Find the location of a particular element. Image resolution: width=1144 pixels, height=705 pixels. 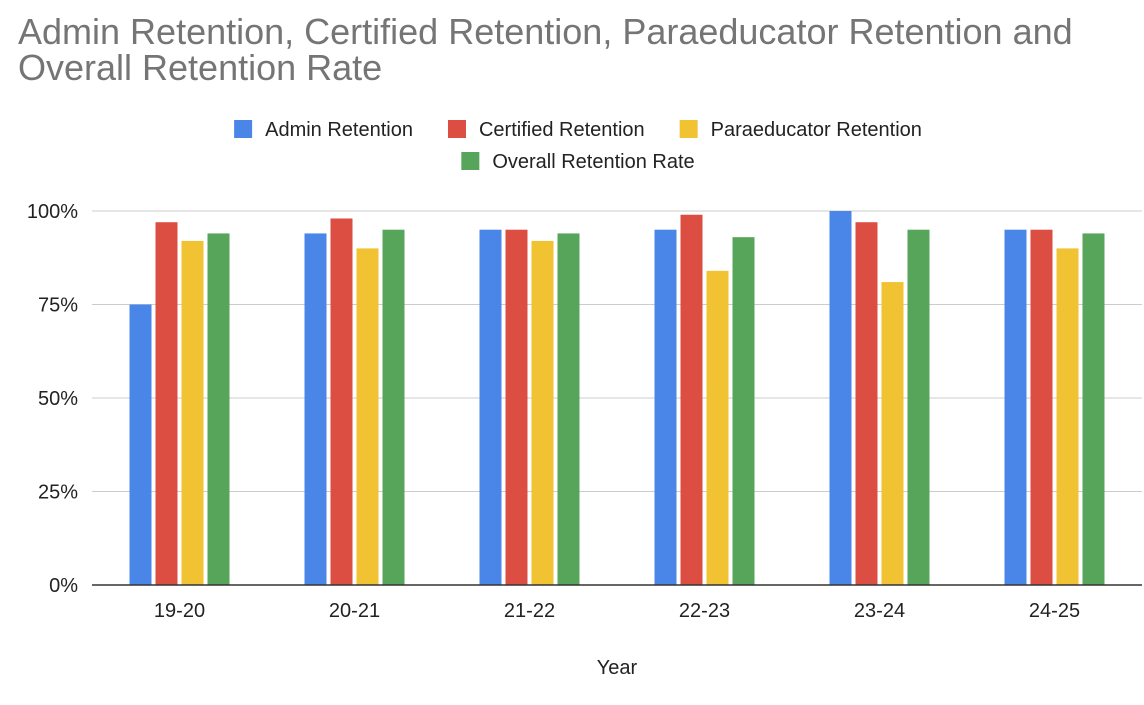

x-tick-label: 22-23 is located at coordinates (704, 611).